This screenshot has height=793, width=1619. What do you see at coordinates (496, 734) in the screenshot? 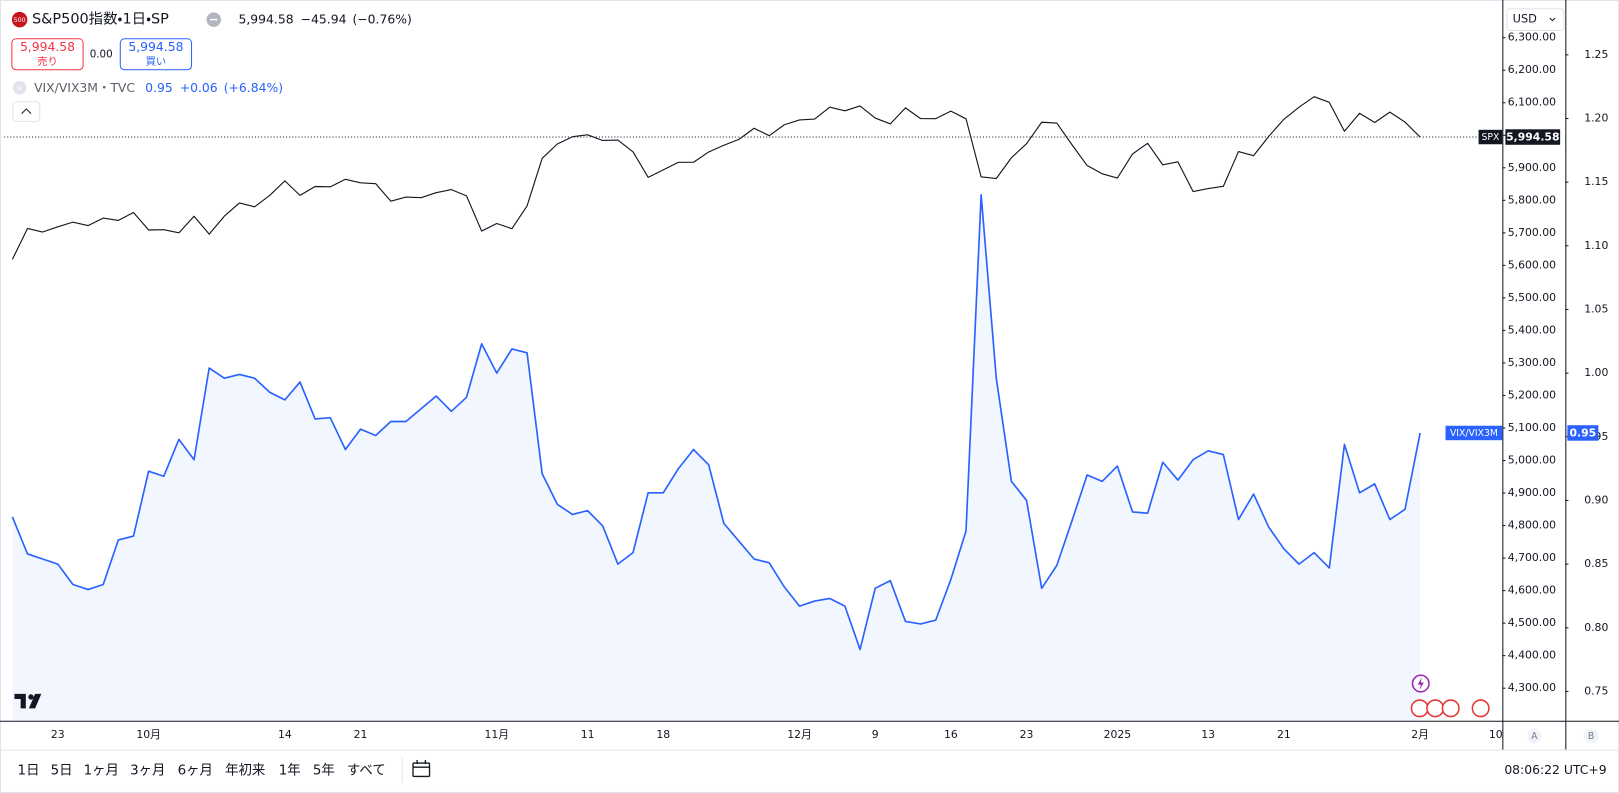
I see `x-tick-label: 11月` at bounding box center [496, 734].